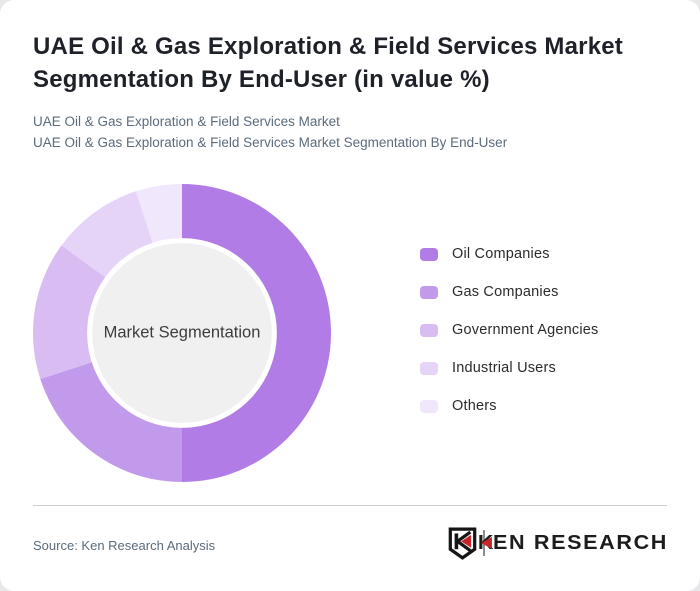 The image size is (700, 591). What do you see at coordinates (505, 292) in the screenshot?
I see `legend-label: Gas Companies` at bounding box center [505, 292].